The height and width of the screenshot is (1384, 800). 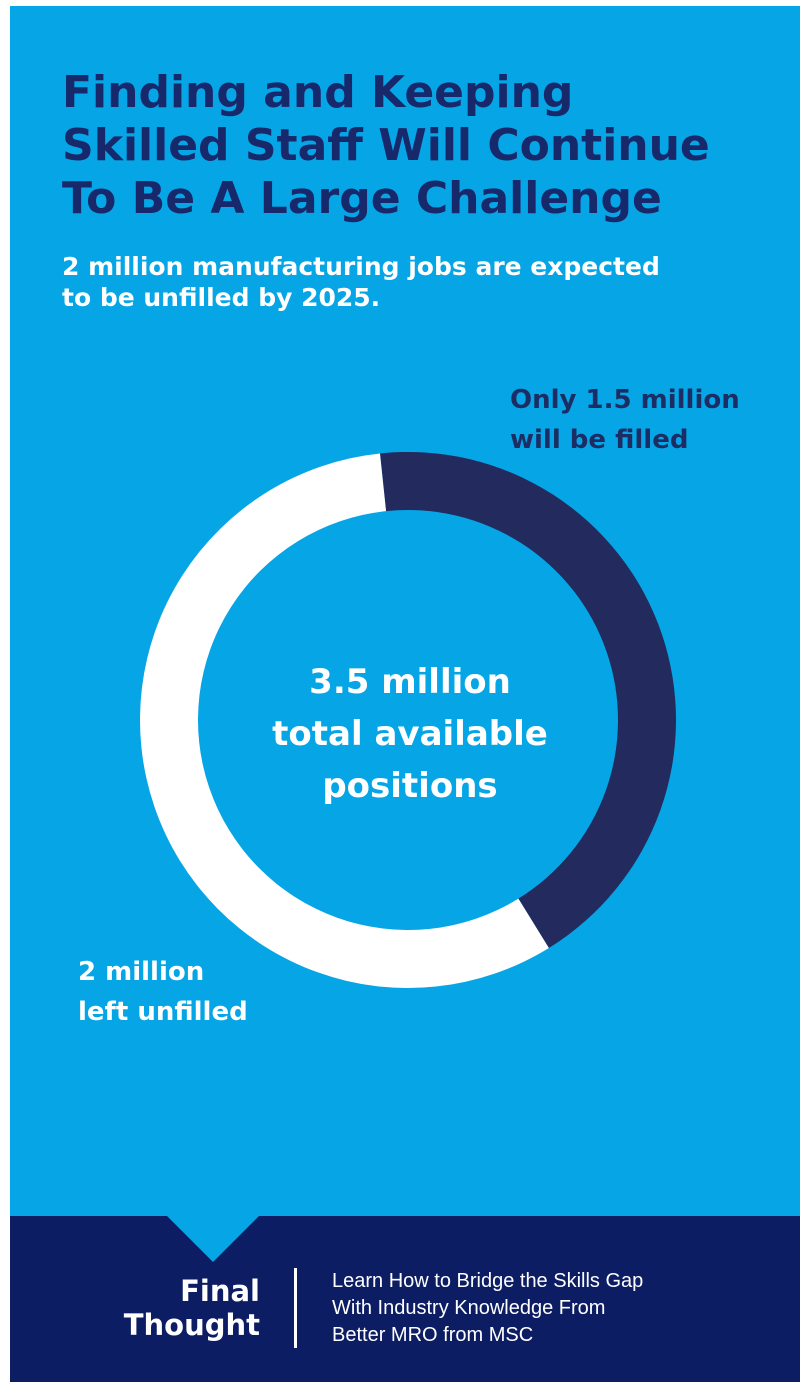 I want to click on title-line-2: Skilled Staff Will Continue, so click(x=386, y=145).